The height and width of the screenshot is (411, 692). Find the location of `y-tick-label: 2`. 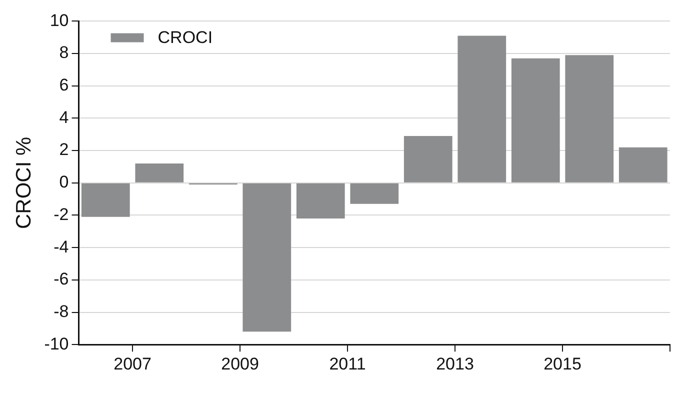

y-tick-label: 2 is located at coordinates (64, 150).